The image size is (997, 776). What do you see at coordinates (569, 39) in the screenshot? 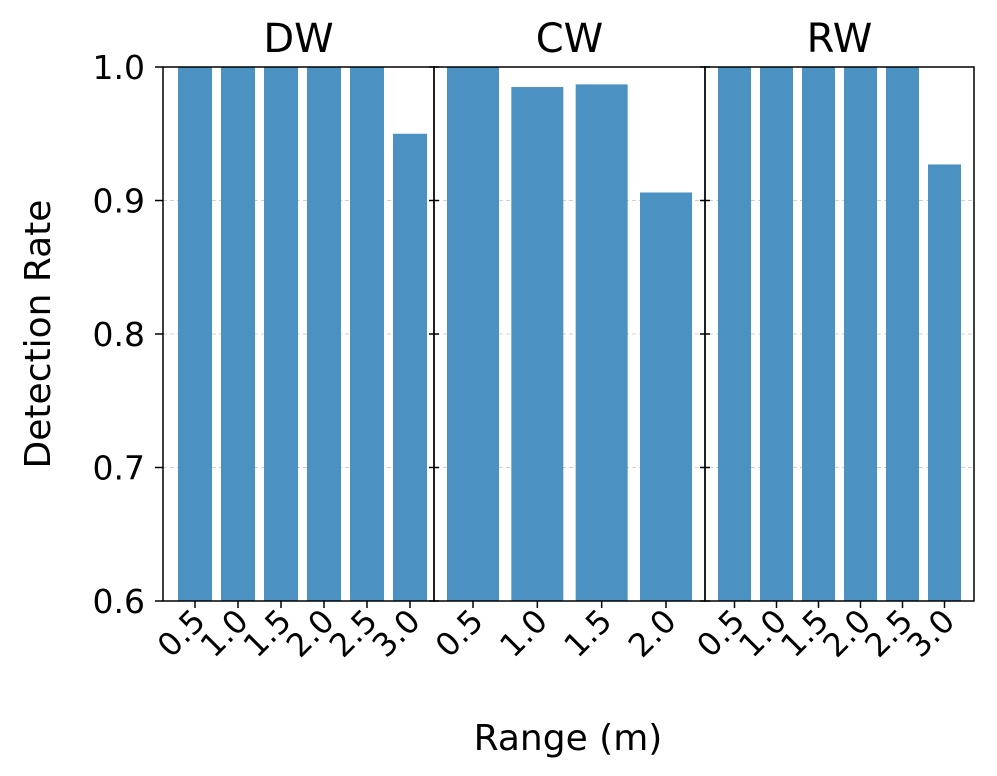
I see `panel-title-cw: CW` at bounding box center [569, 39].